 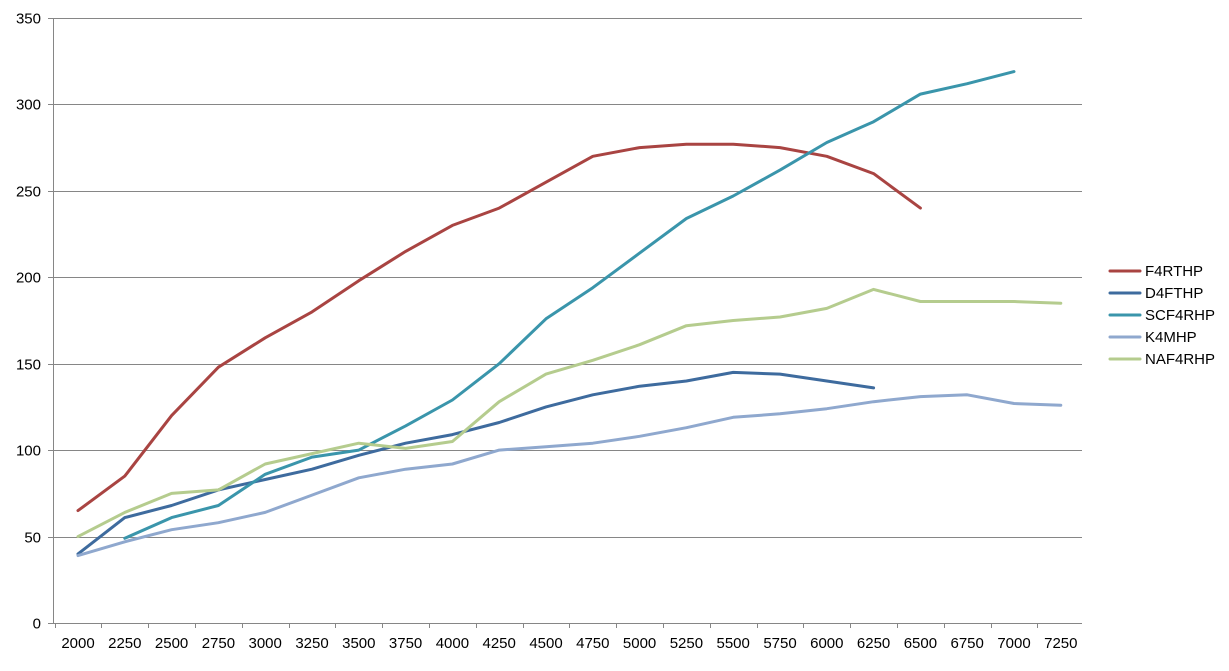 I want to click on y-tick-label: 150, so click(x=28, y=365).